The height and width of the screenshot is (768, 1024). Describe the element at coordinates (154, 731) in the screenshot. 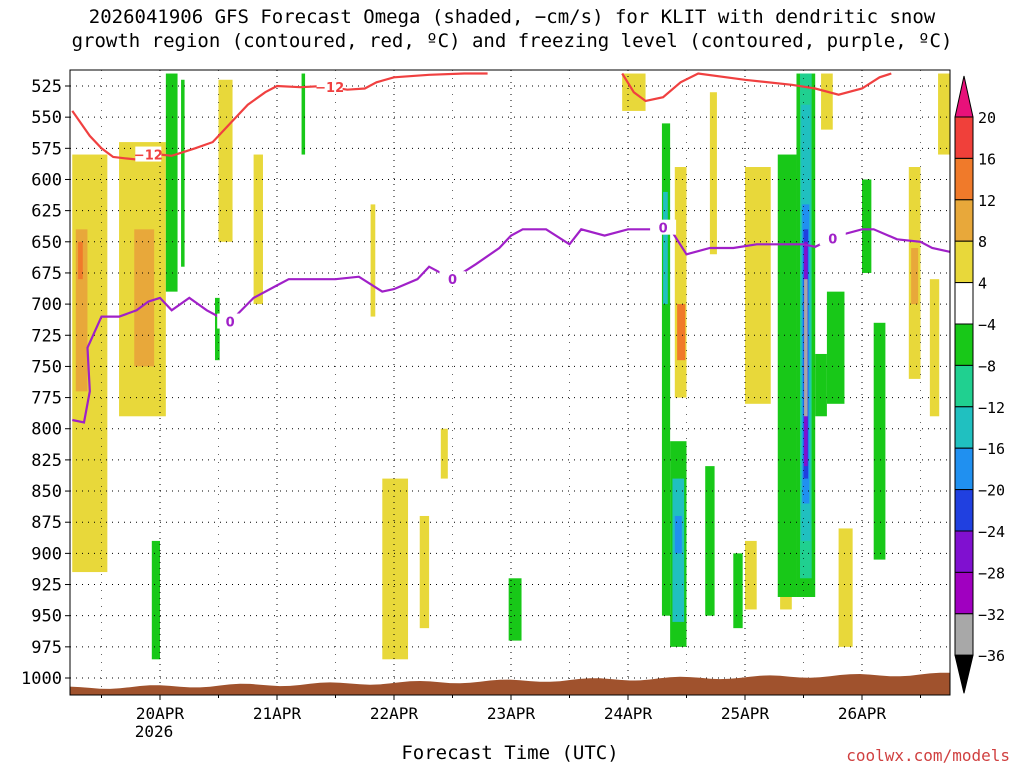

I see `x-tick-sublabel: 2026` at that location.